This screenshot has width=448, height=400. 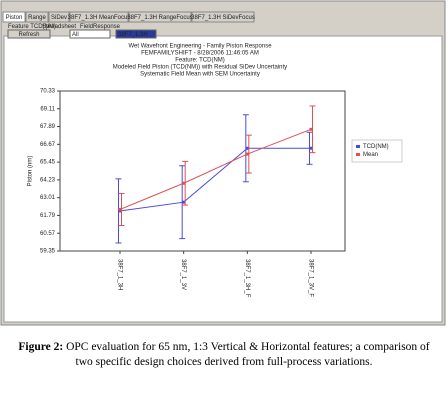 I want to click on refresh-button, so click(x=29, y=34).